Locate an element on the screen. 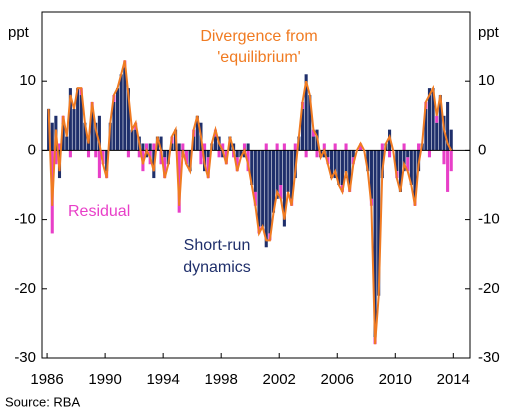  y-tick-label-right: -20 is located at coordinates (489, 288).